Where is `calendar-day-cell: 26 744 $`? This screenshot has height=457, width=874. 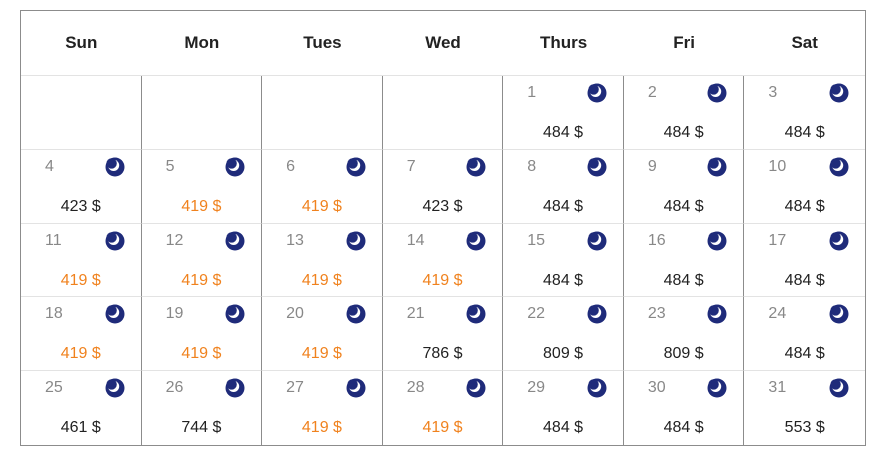 calendar-day-cell: 26 744 $ is located at coordinates (202, 408).